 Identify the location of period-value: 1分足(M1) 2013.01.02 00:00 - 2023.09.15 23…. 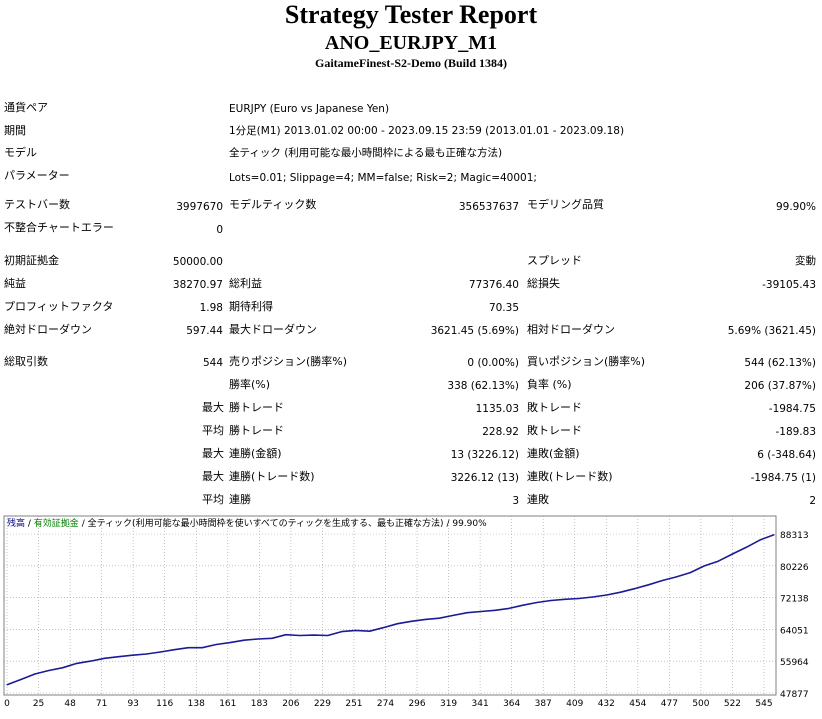
(427, 131).